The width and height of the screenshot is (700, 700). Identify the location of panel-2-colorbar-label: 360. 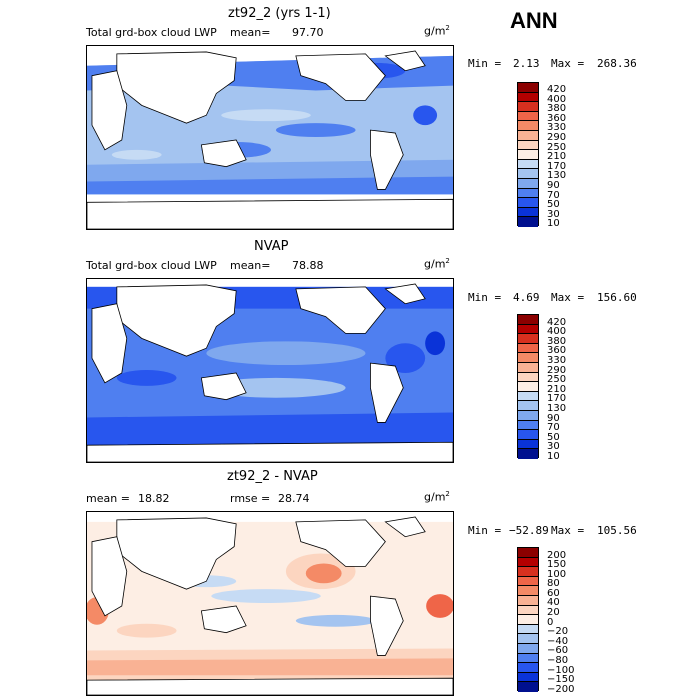
(557, 350).